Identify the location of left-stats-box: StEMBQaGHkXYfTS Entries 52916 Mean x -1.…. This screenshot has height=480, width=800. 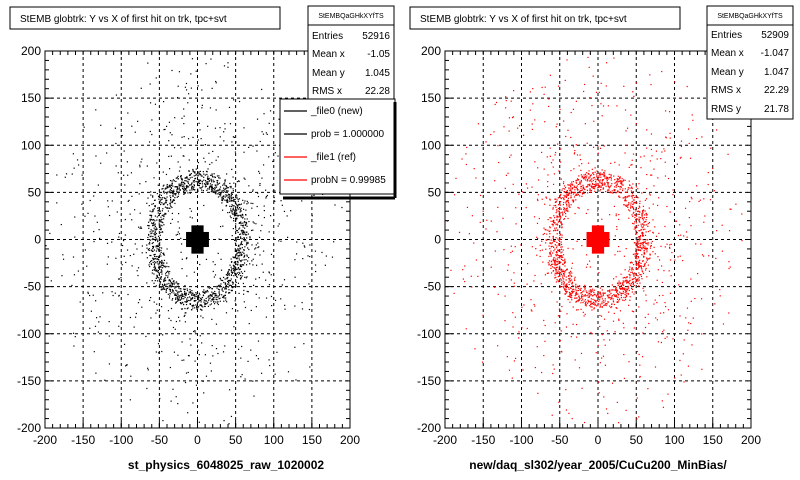
(351, 54).